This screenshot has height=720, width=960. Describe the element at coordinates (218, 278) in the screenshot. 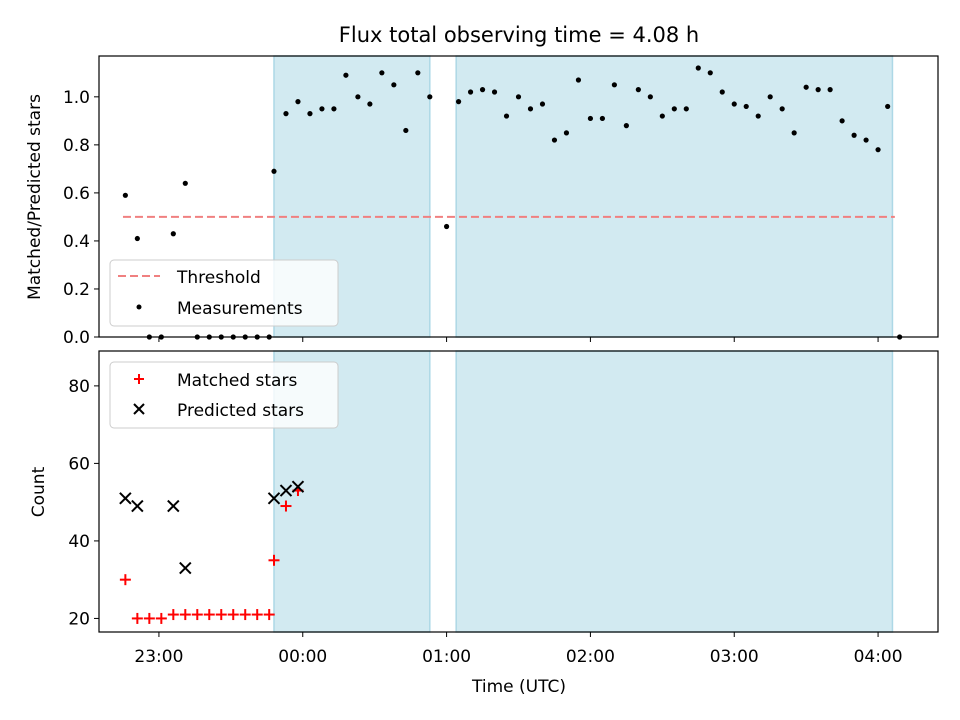

I see `legend-threshold-label: Threshold` at that location.